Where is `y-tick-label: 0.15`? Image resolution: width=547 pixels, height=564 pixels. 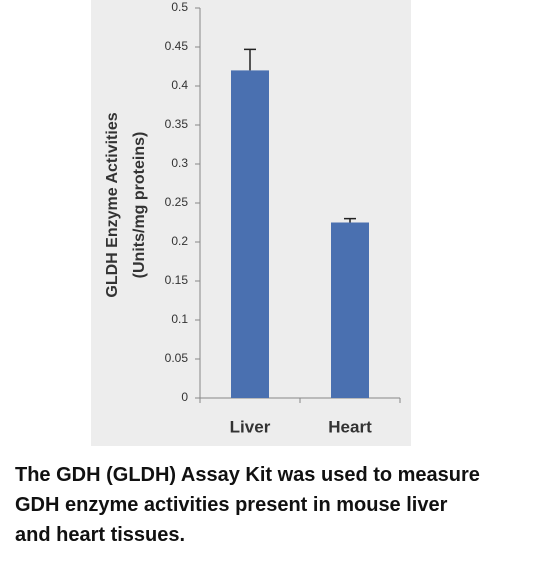 y-tick-label: 0.15 is located at coordinates (177, 280).